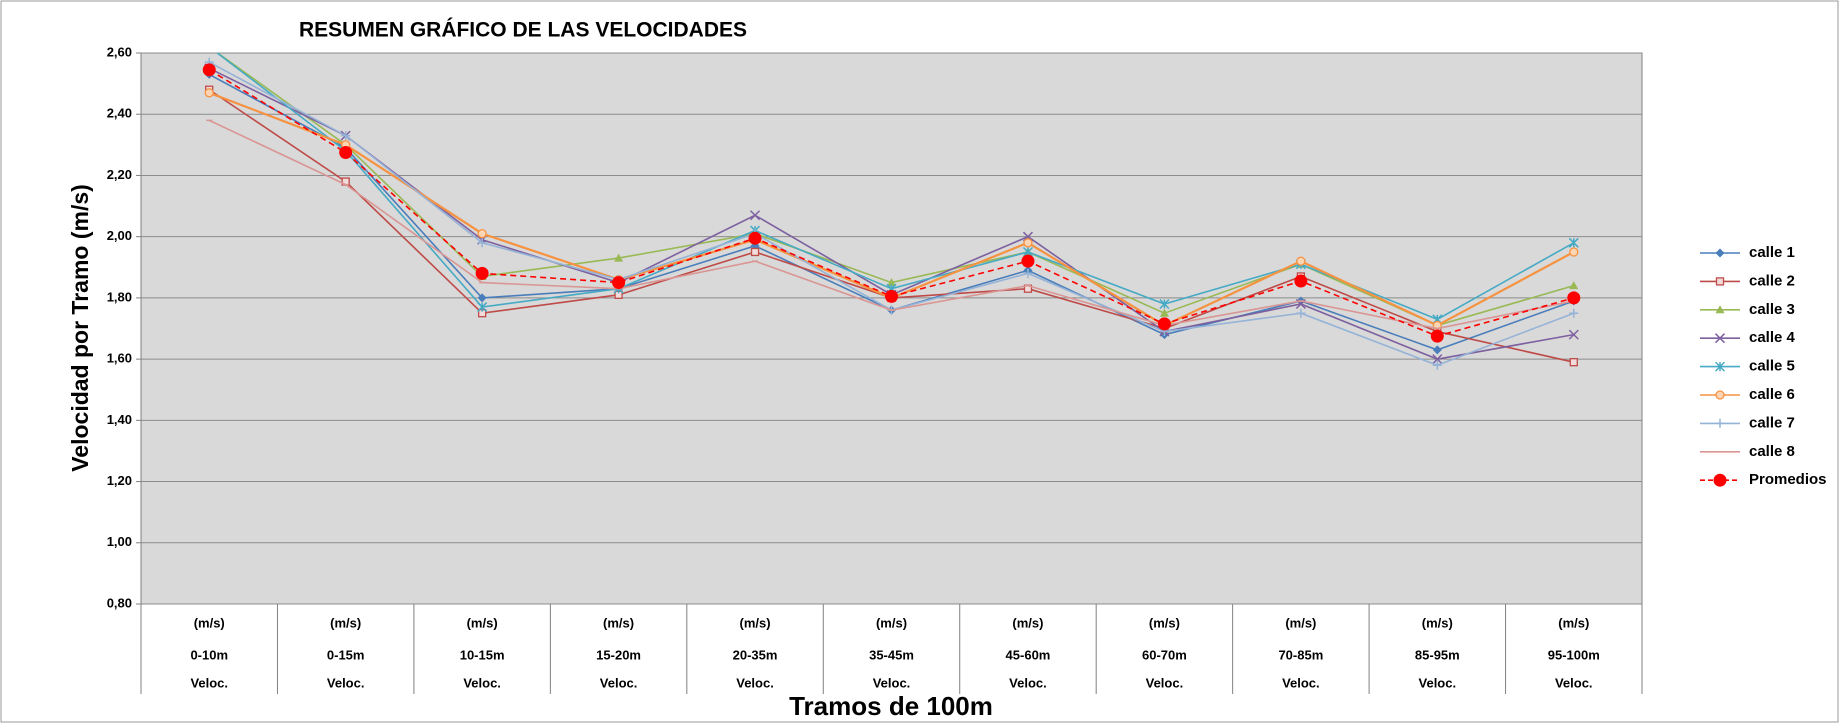  I want to click on y-tick-label: 1,80, so click(119, 296).